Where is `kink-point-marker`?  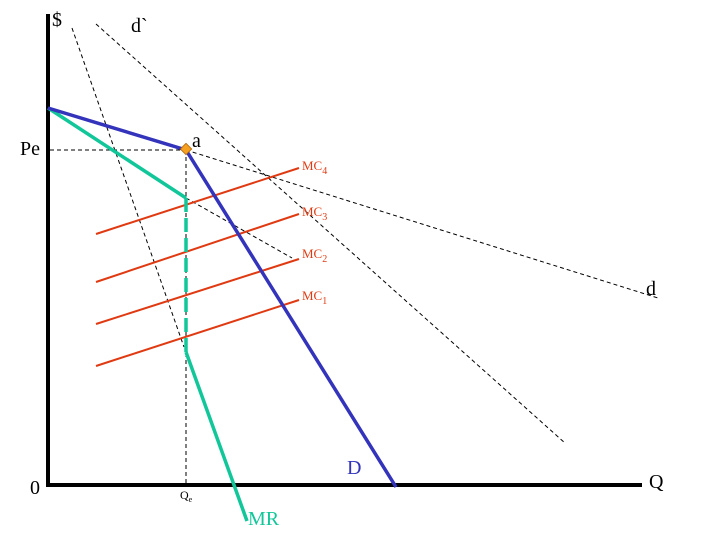
kink-point-marker is located at coordinates (186, 149).